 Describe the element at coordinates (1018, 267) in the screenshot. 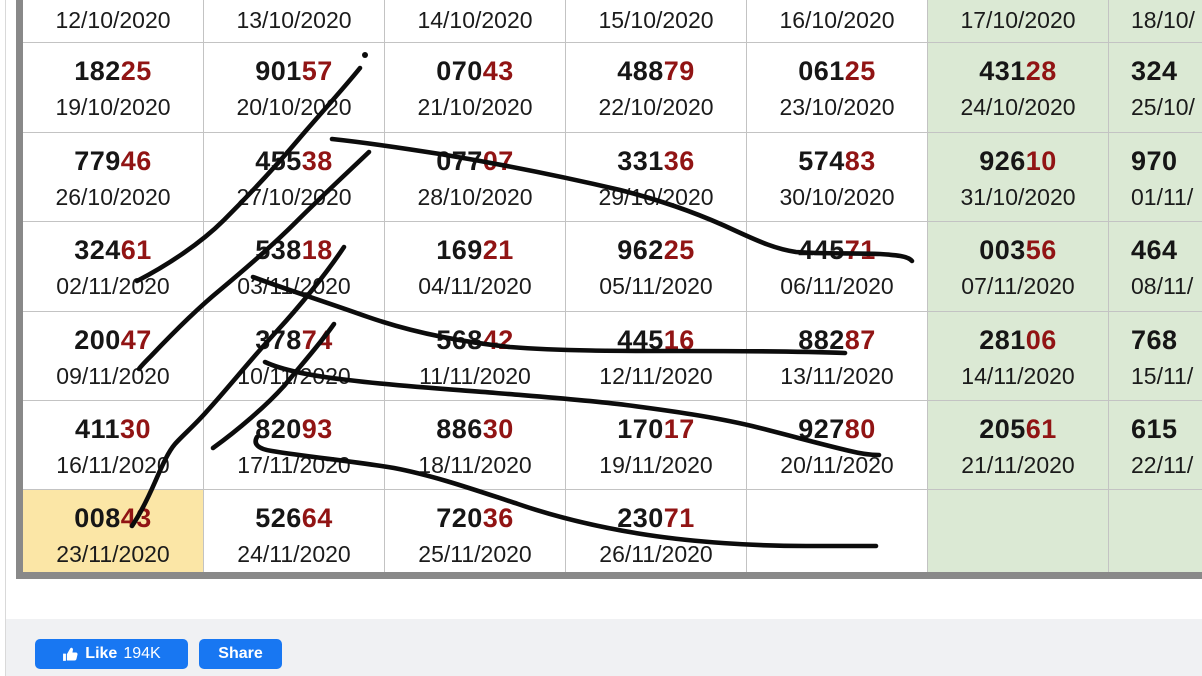

I see `table-cell: 00356 07/11/2020` at that location.